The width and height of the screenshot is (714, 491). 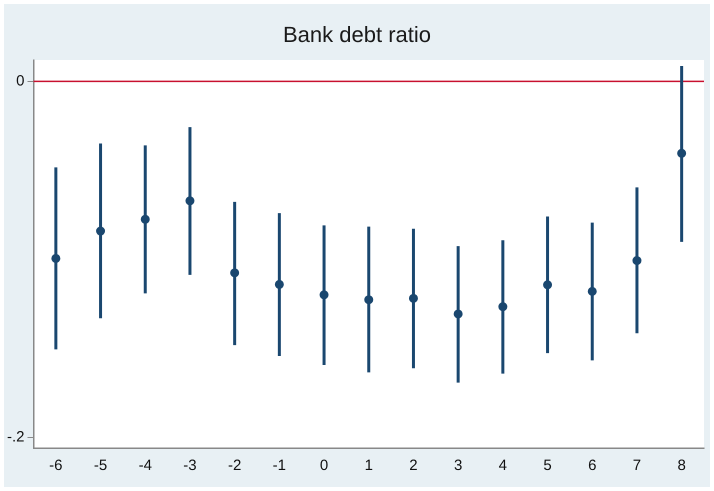 What do you see at coordinates (368, 465) in the screenshot?
I see `x-tick-label: 1` at bounding box center [368, 465].